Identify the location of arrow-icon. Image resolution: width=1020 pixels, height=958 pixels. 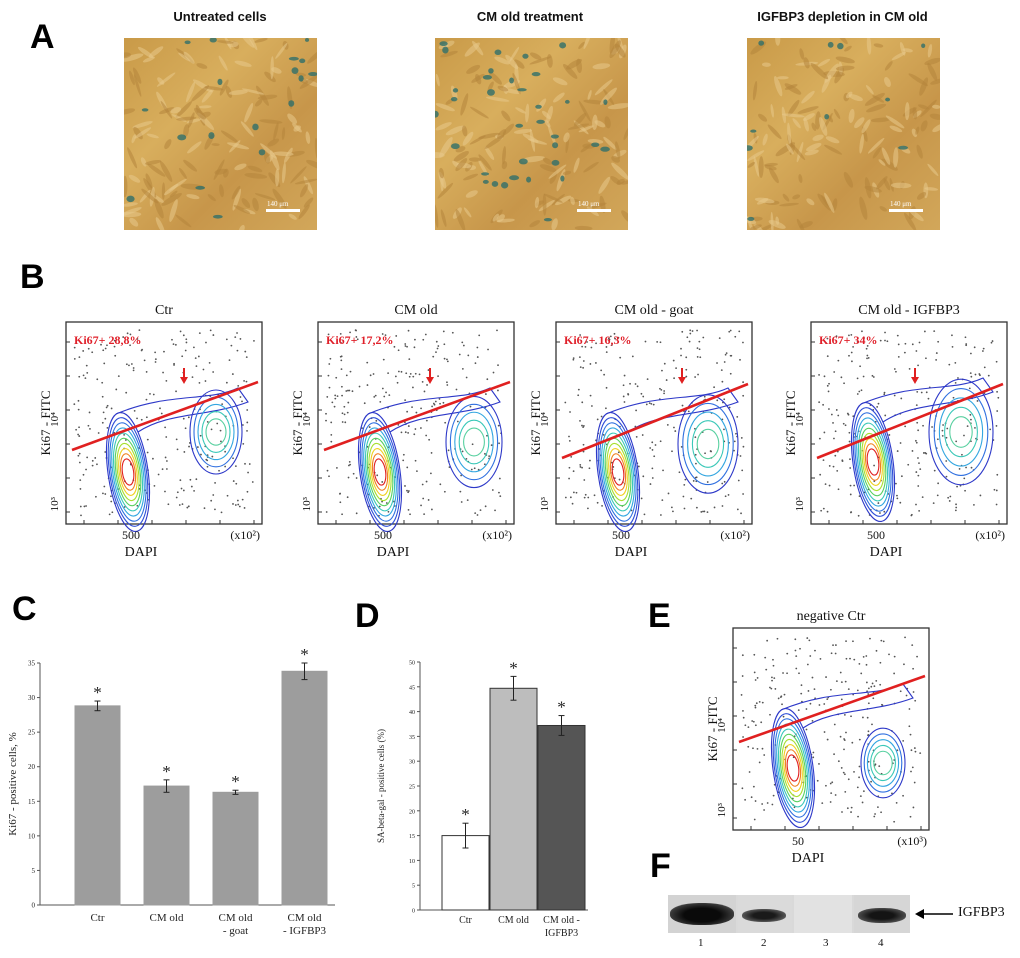
(934, 914).